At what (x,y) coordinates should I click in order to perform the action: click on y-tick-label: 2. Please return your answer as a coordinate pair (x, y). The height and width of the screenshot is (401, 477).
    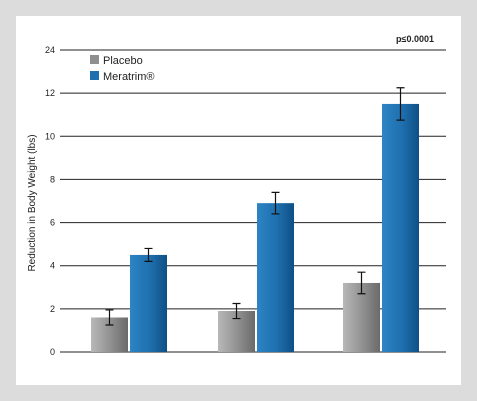
    Looking at the image, I should click on (52, 309).